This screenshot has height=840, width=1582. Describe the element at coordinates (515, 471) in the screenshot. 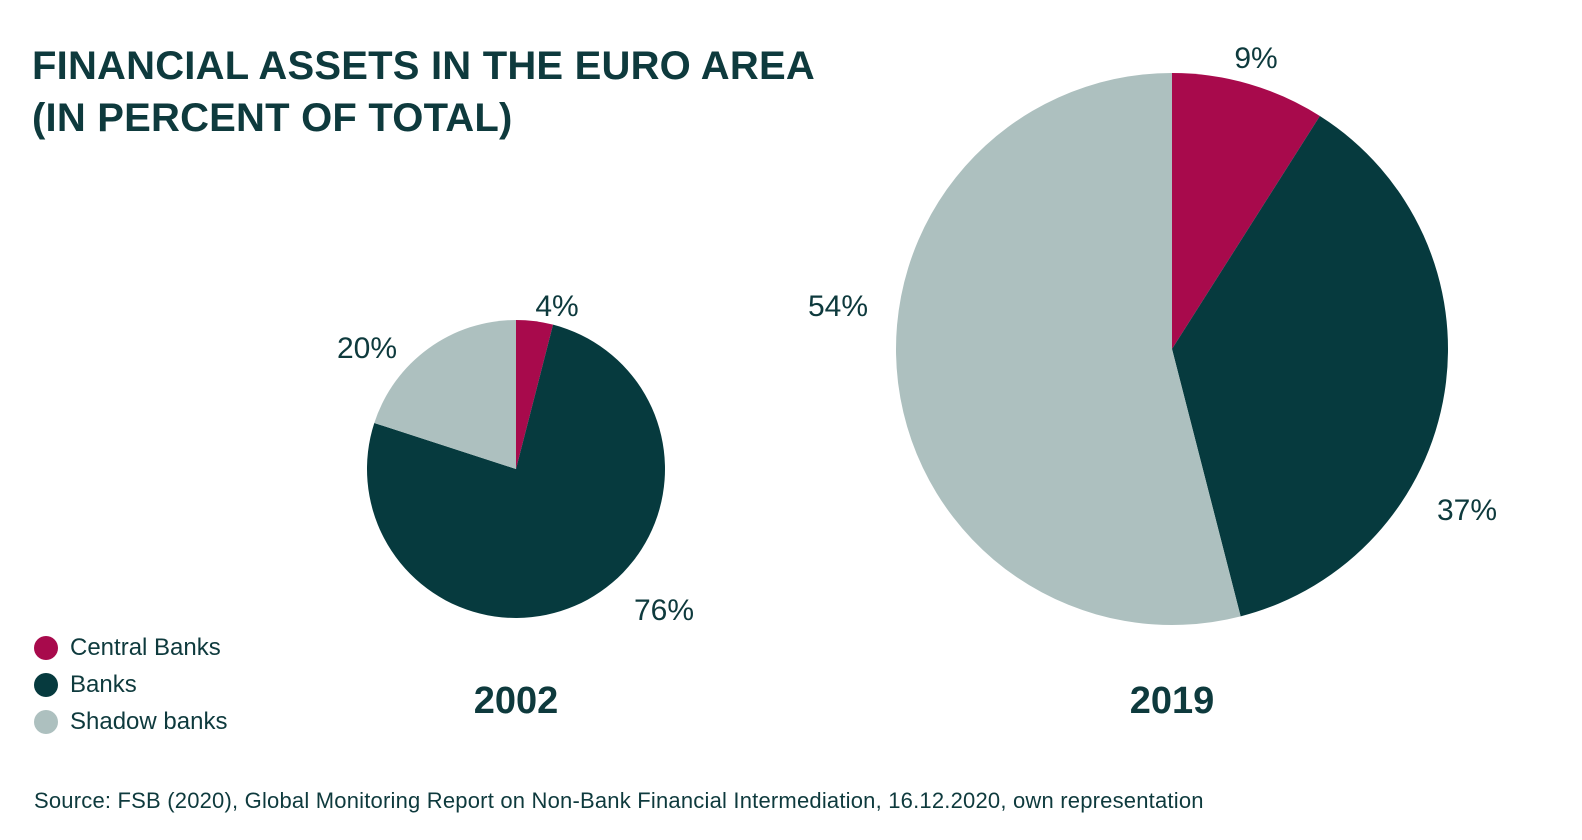

I see `pie-slice-2002-banks` at that location.